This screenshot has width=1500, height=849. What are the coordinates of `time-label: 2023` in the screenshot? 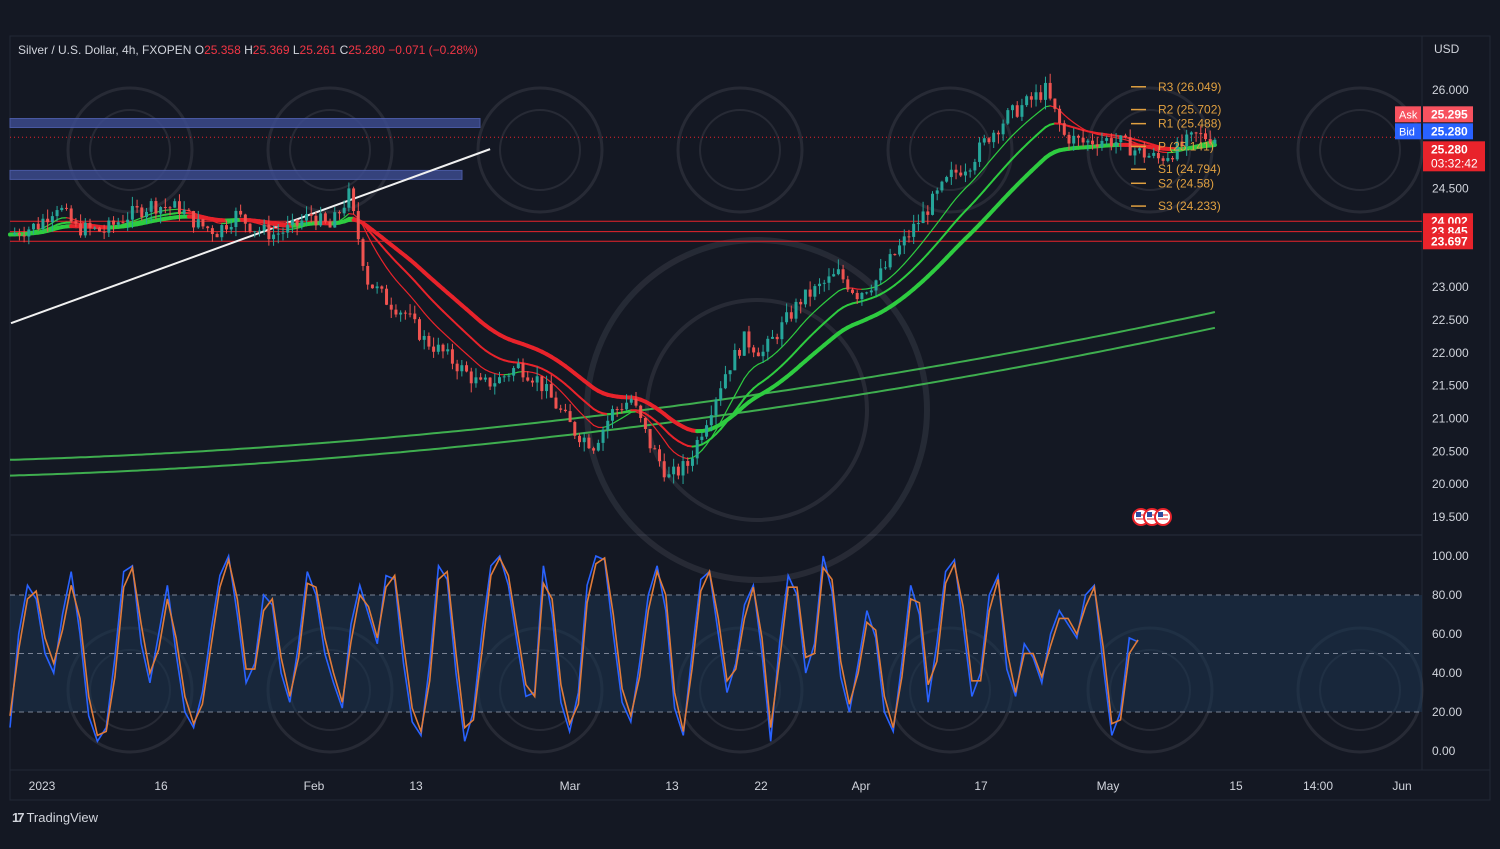 It's located at (42, 786).